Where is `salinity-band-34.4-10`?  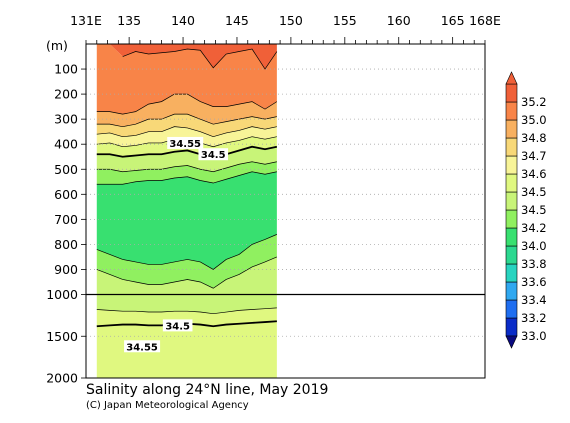 salinity-band-34.4-10 is located at coordinates (186, 285).